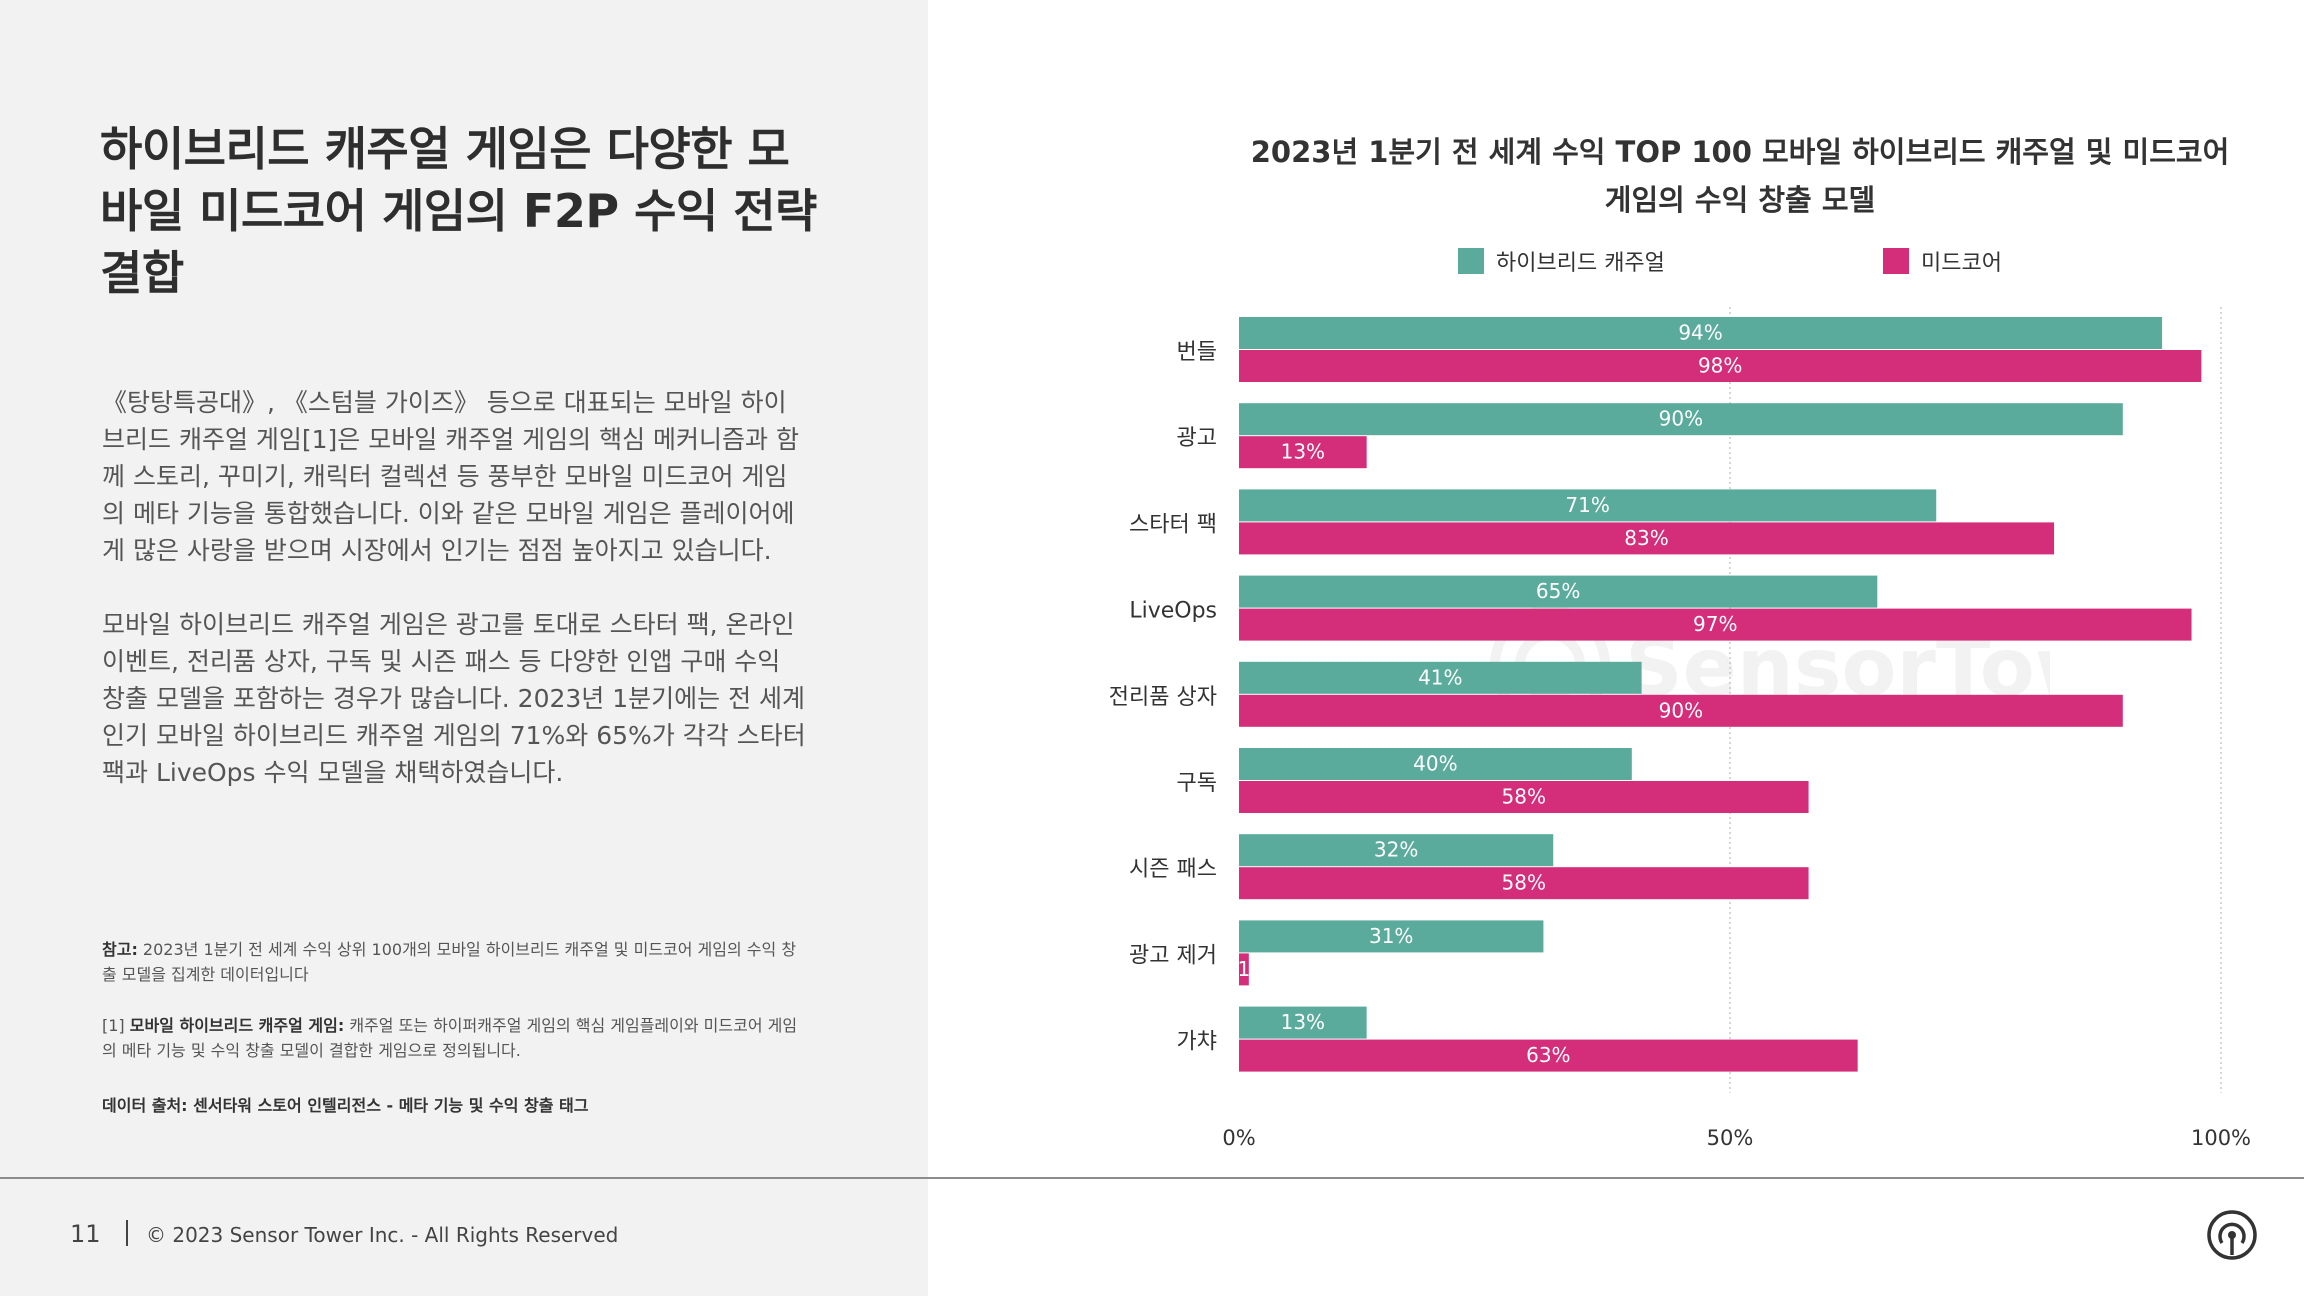  Describe the element at coordinates (2232, 1235) in the screenshot. I see `sensor-tower-logo-icon` at that location.